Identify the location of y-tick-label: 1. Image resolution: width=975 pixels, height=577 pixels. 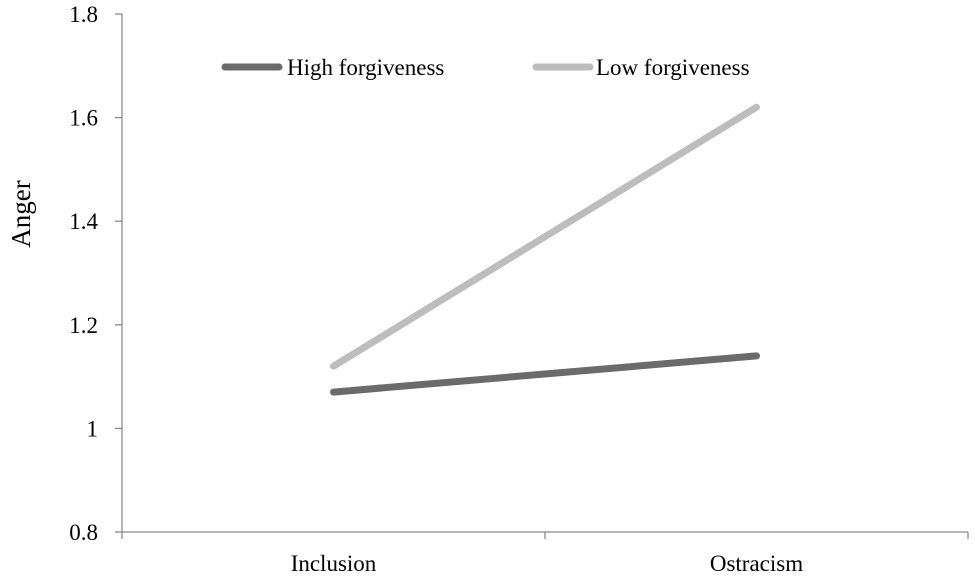
(93, 428).